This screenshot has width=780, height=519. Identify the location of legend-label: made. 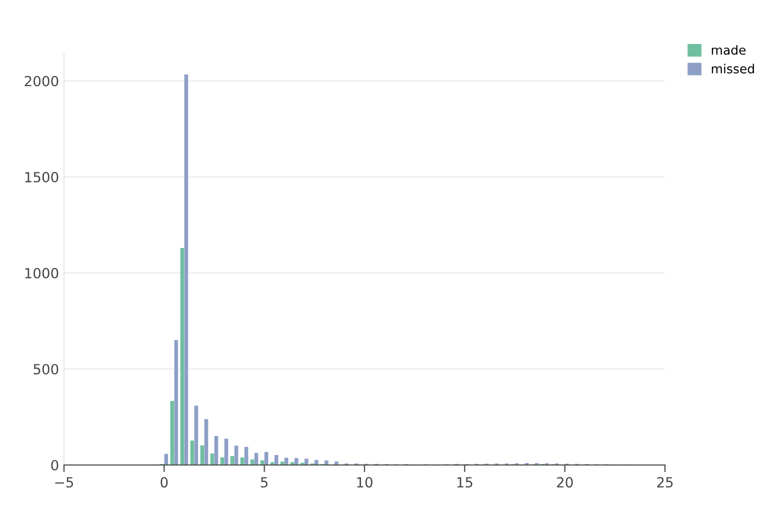
(729, 50).